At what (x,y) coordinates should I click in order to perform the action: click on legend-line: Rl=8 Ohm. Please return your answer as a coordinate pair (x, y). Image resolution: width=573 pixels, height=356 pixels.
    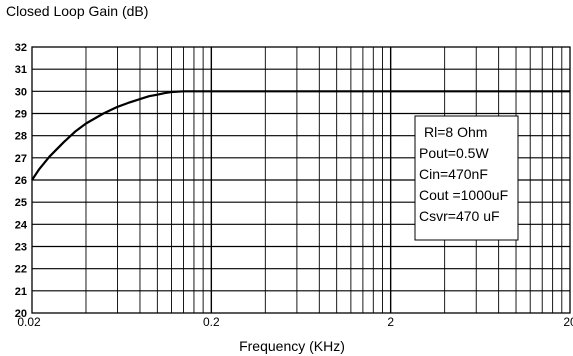
    Looking at the image, I should click on (455, 132).